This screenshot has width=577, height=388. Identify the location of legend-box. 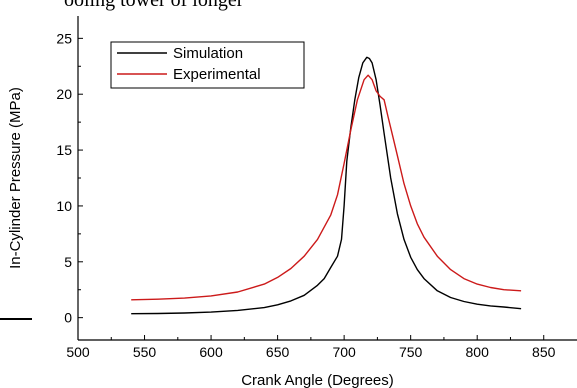
(207, 65).